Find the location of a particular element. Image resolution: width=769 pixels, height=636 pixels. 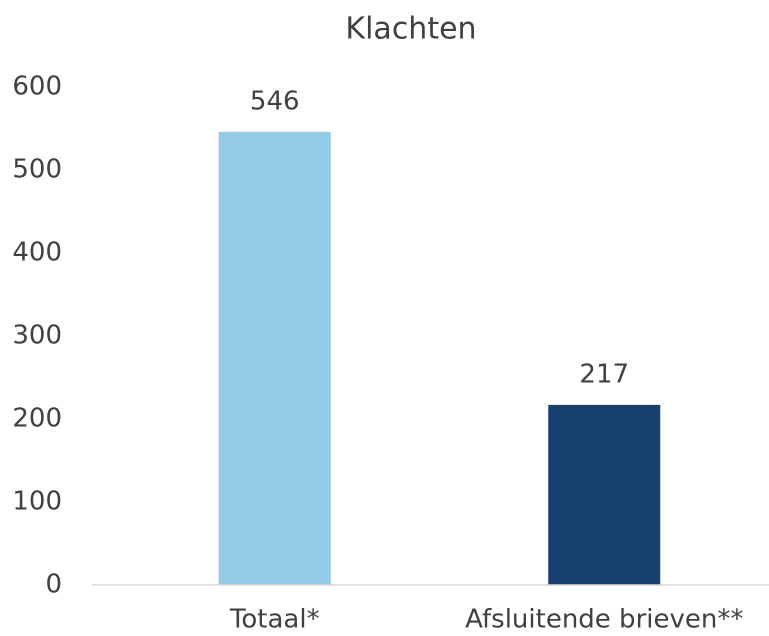

chart-title: Klachten is located at coordinates (410, 29).